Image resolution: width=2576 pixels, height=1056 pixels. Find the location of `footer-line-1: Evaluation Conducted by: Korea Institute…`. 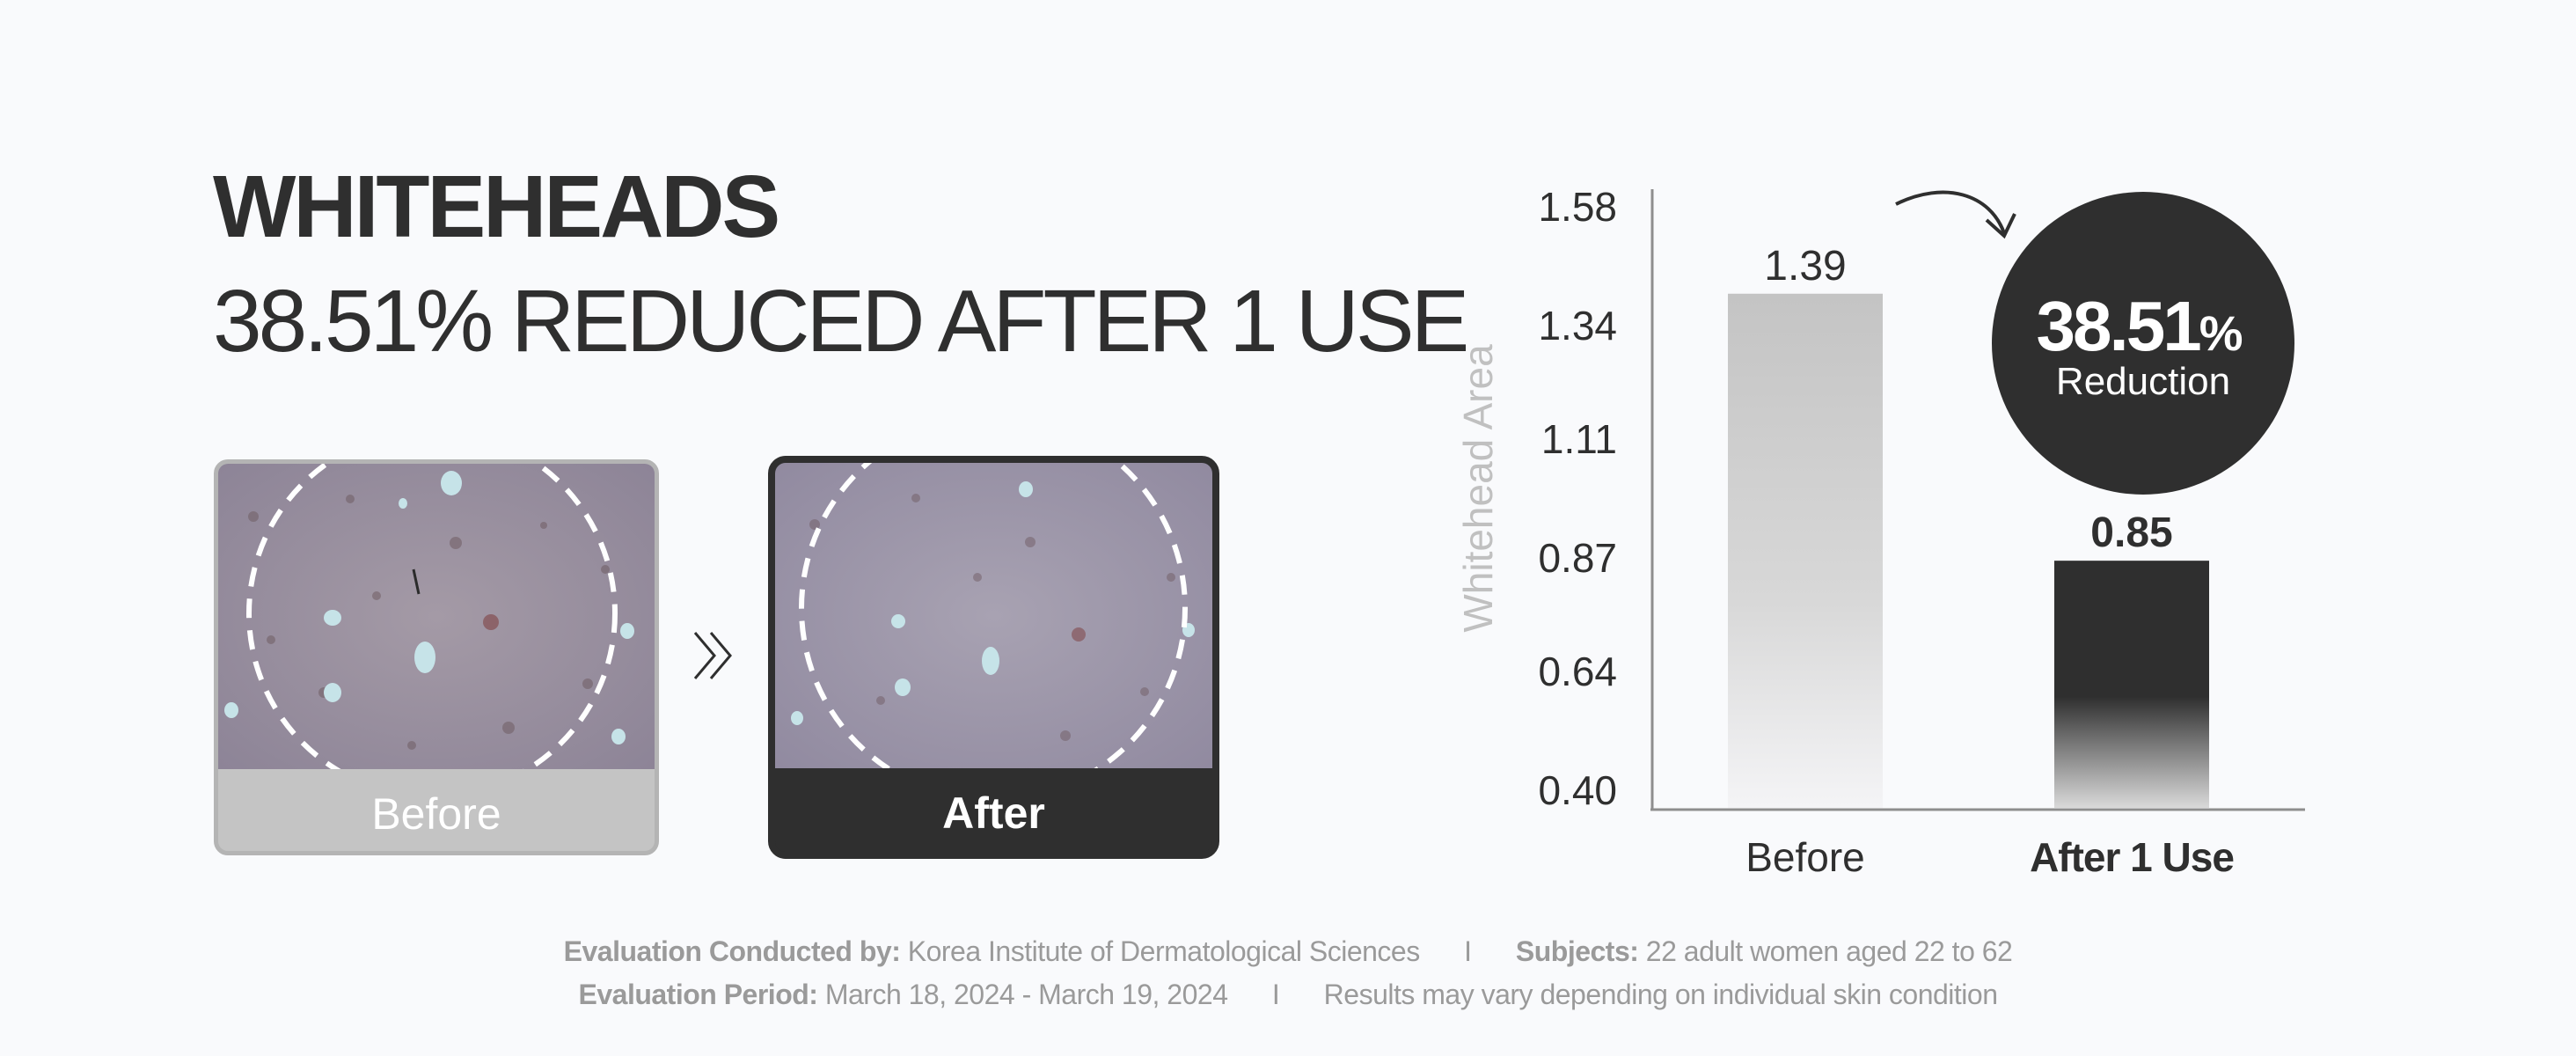

footer-line-1: Evaluation Conducted by: Korea Institute… is located at coordinates (1288, 951).